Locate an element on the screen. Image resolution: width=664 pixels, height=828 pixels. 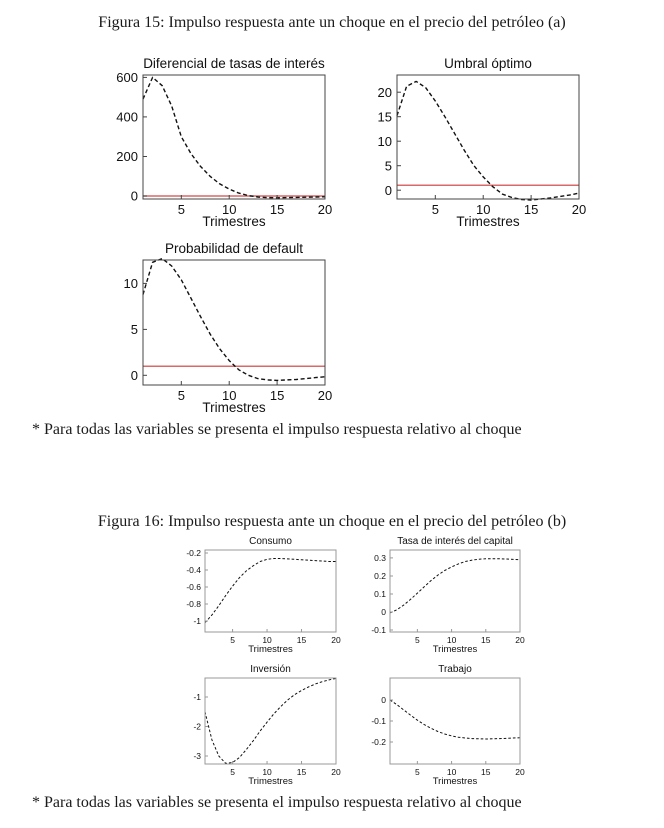
consumo-series is located at coordinates (270, 591).